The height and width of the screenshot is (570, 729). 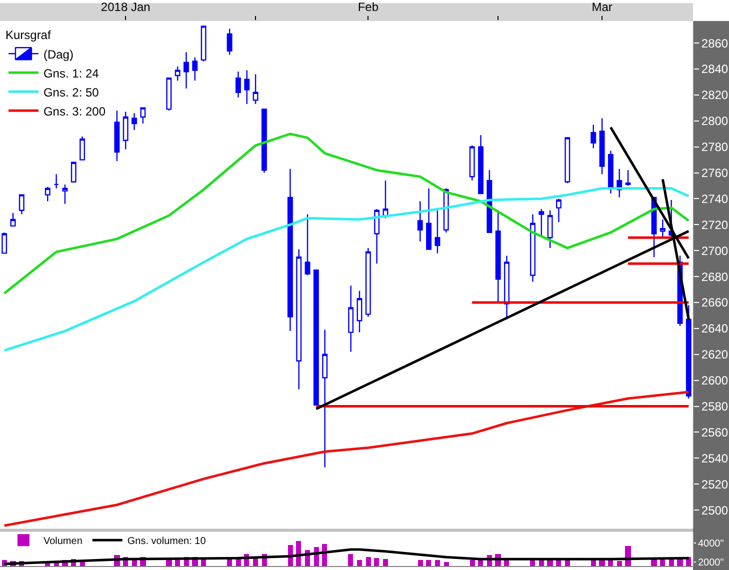 What do you see at coordinates (714, 95) in the screenshot?
I see `y-tick-label: 2820` at bounding box center [714, 95].